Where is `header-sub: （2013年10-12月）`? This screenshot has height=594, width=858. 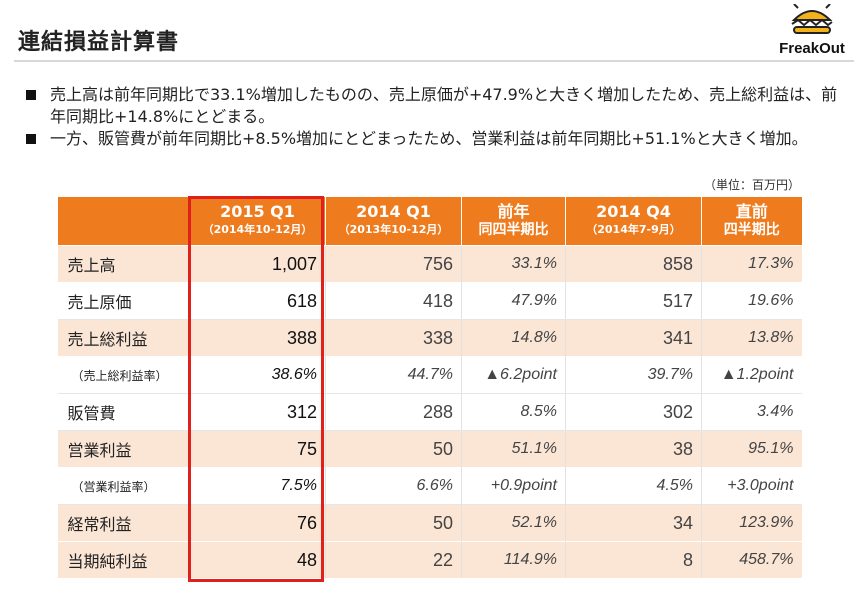 header-sub: （2013年10-12月） is located at coordinates (393, 229).